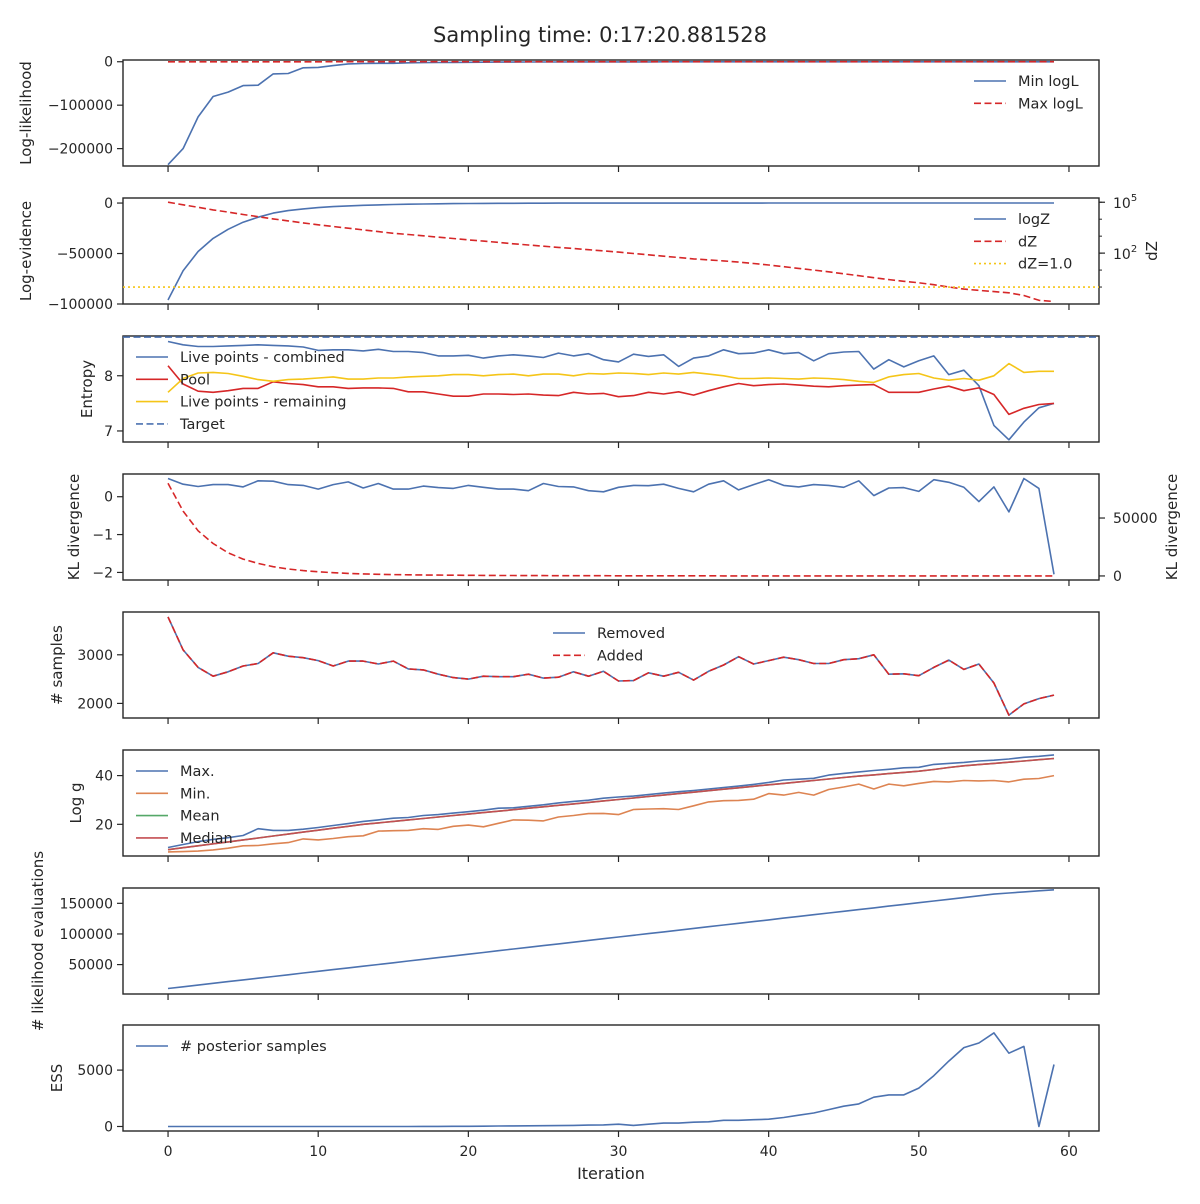 This screenshot has height=1204, width=1200. I want to click on legend-label: Pool, so click(195, 380).